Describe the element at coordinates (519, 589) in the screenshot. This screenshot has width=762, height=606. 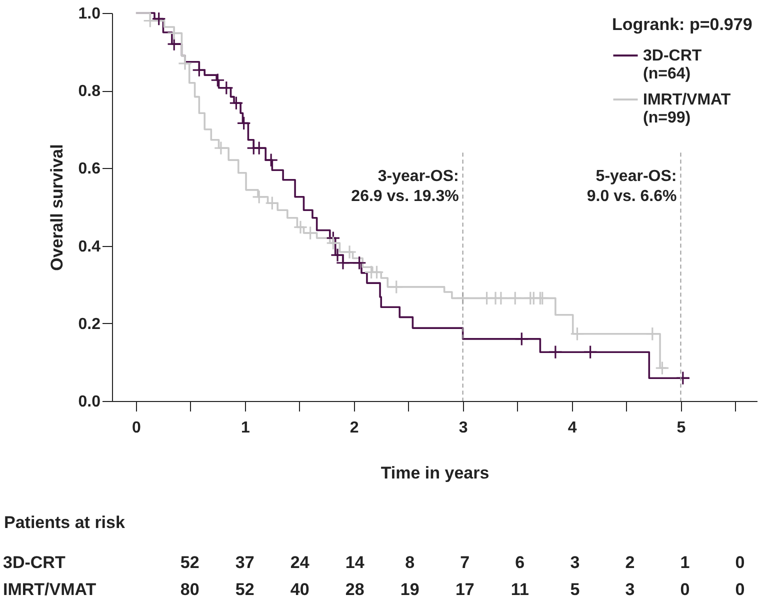
I see `data-label: 11` at that location.